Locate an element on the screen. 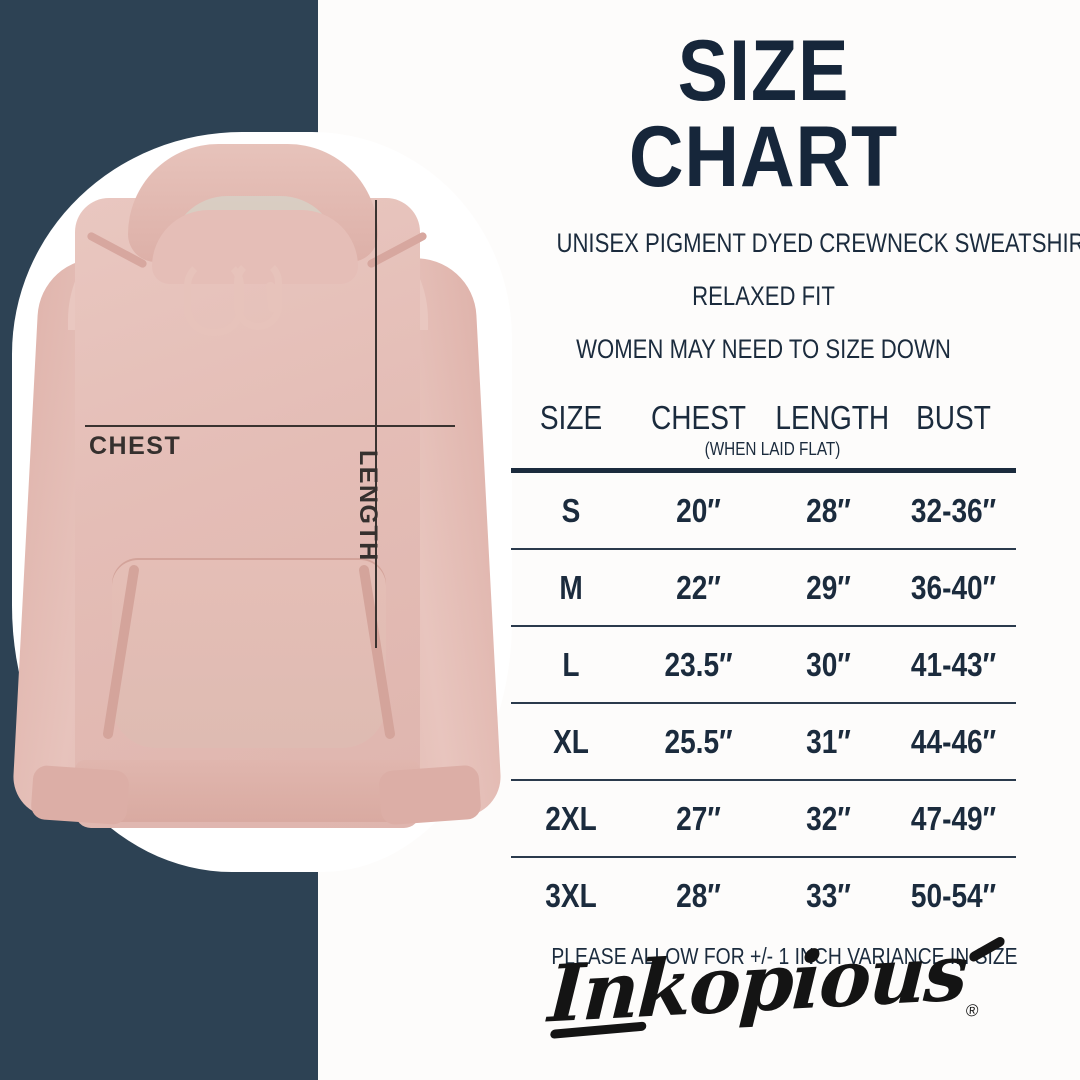 Image resolution: width=1080 pixels, height=1080 pixels. length-measurement-line is located at coordinates (376, 424).